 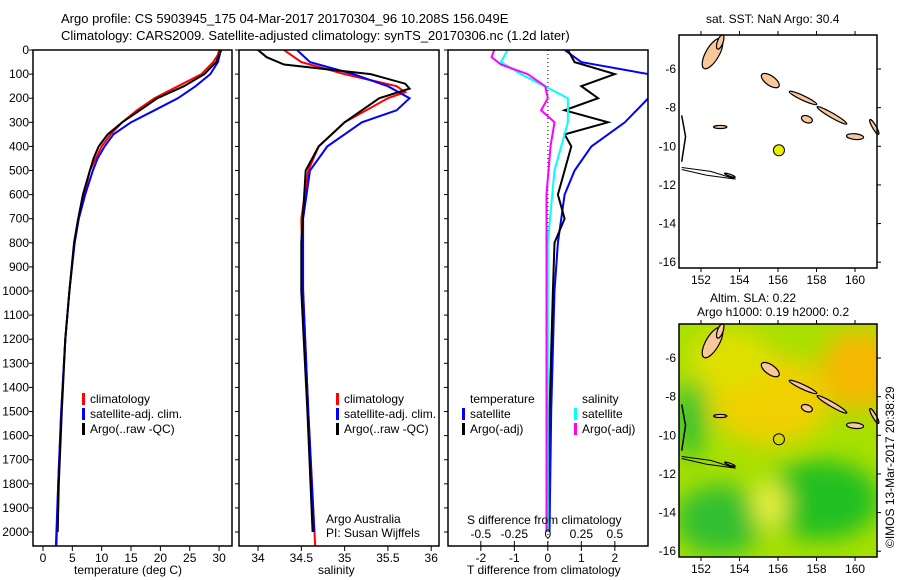 I want to click on x-tick-label: -1, so click(x=514, y=558).